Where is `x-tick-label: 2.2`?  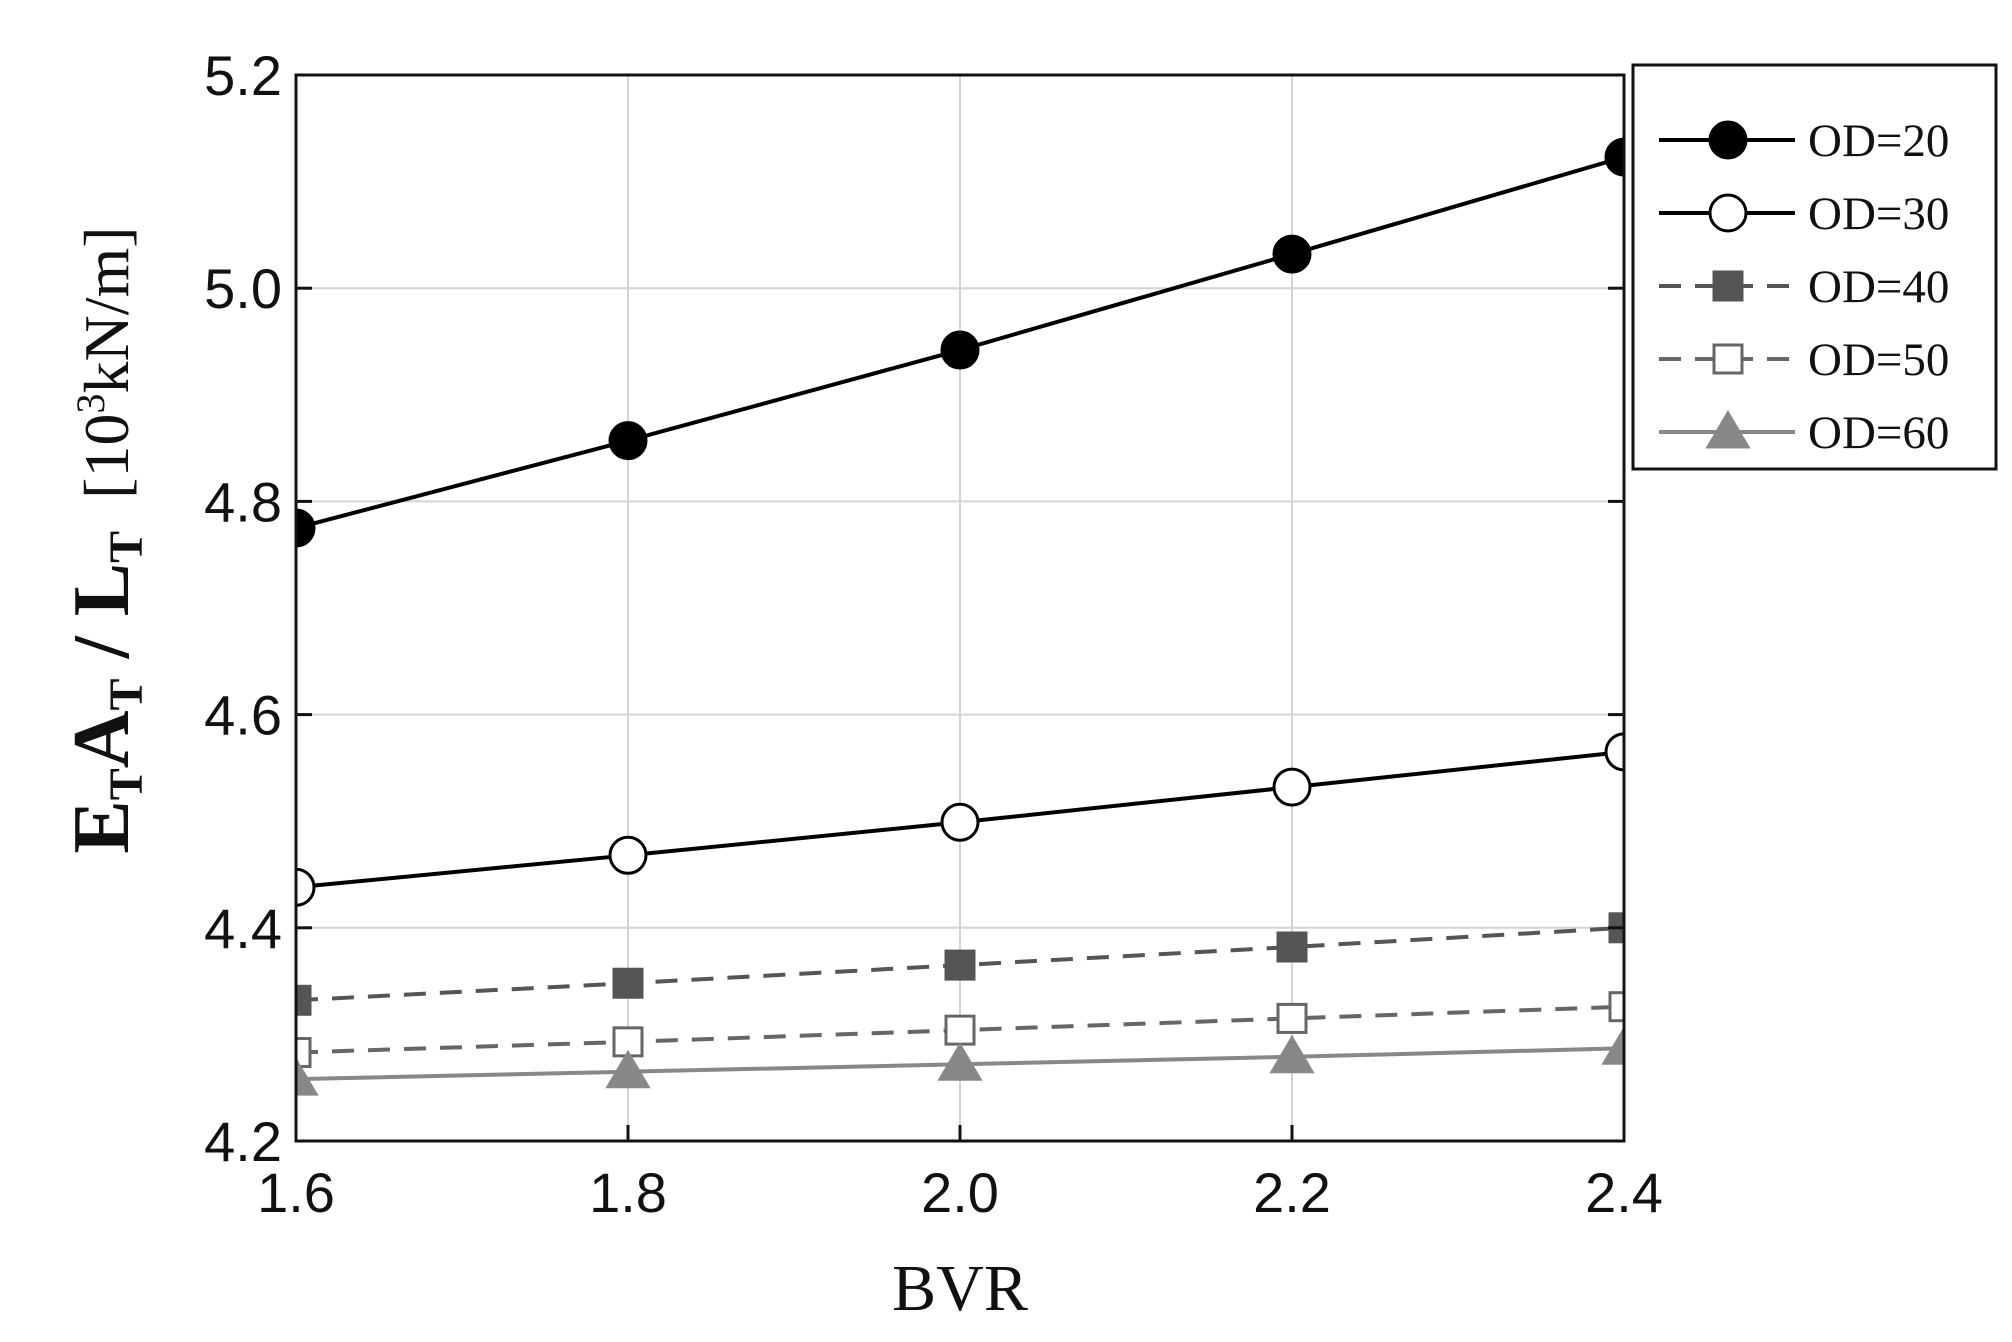
x-tick-label: 2.2 is located at coordinates (1292, 1192).